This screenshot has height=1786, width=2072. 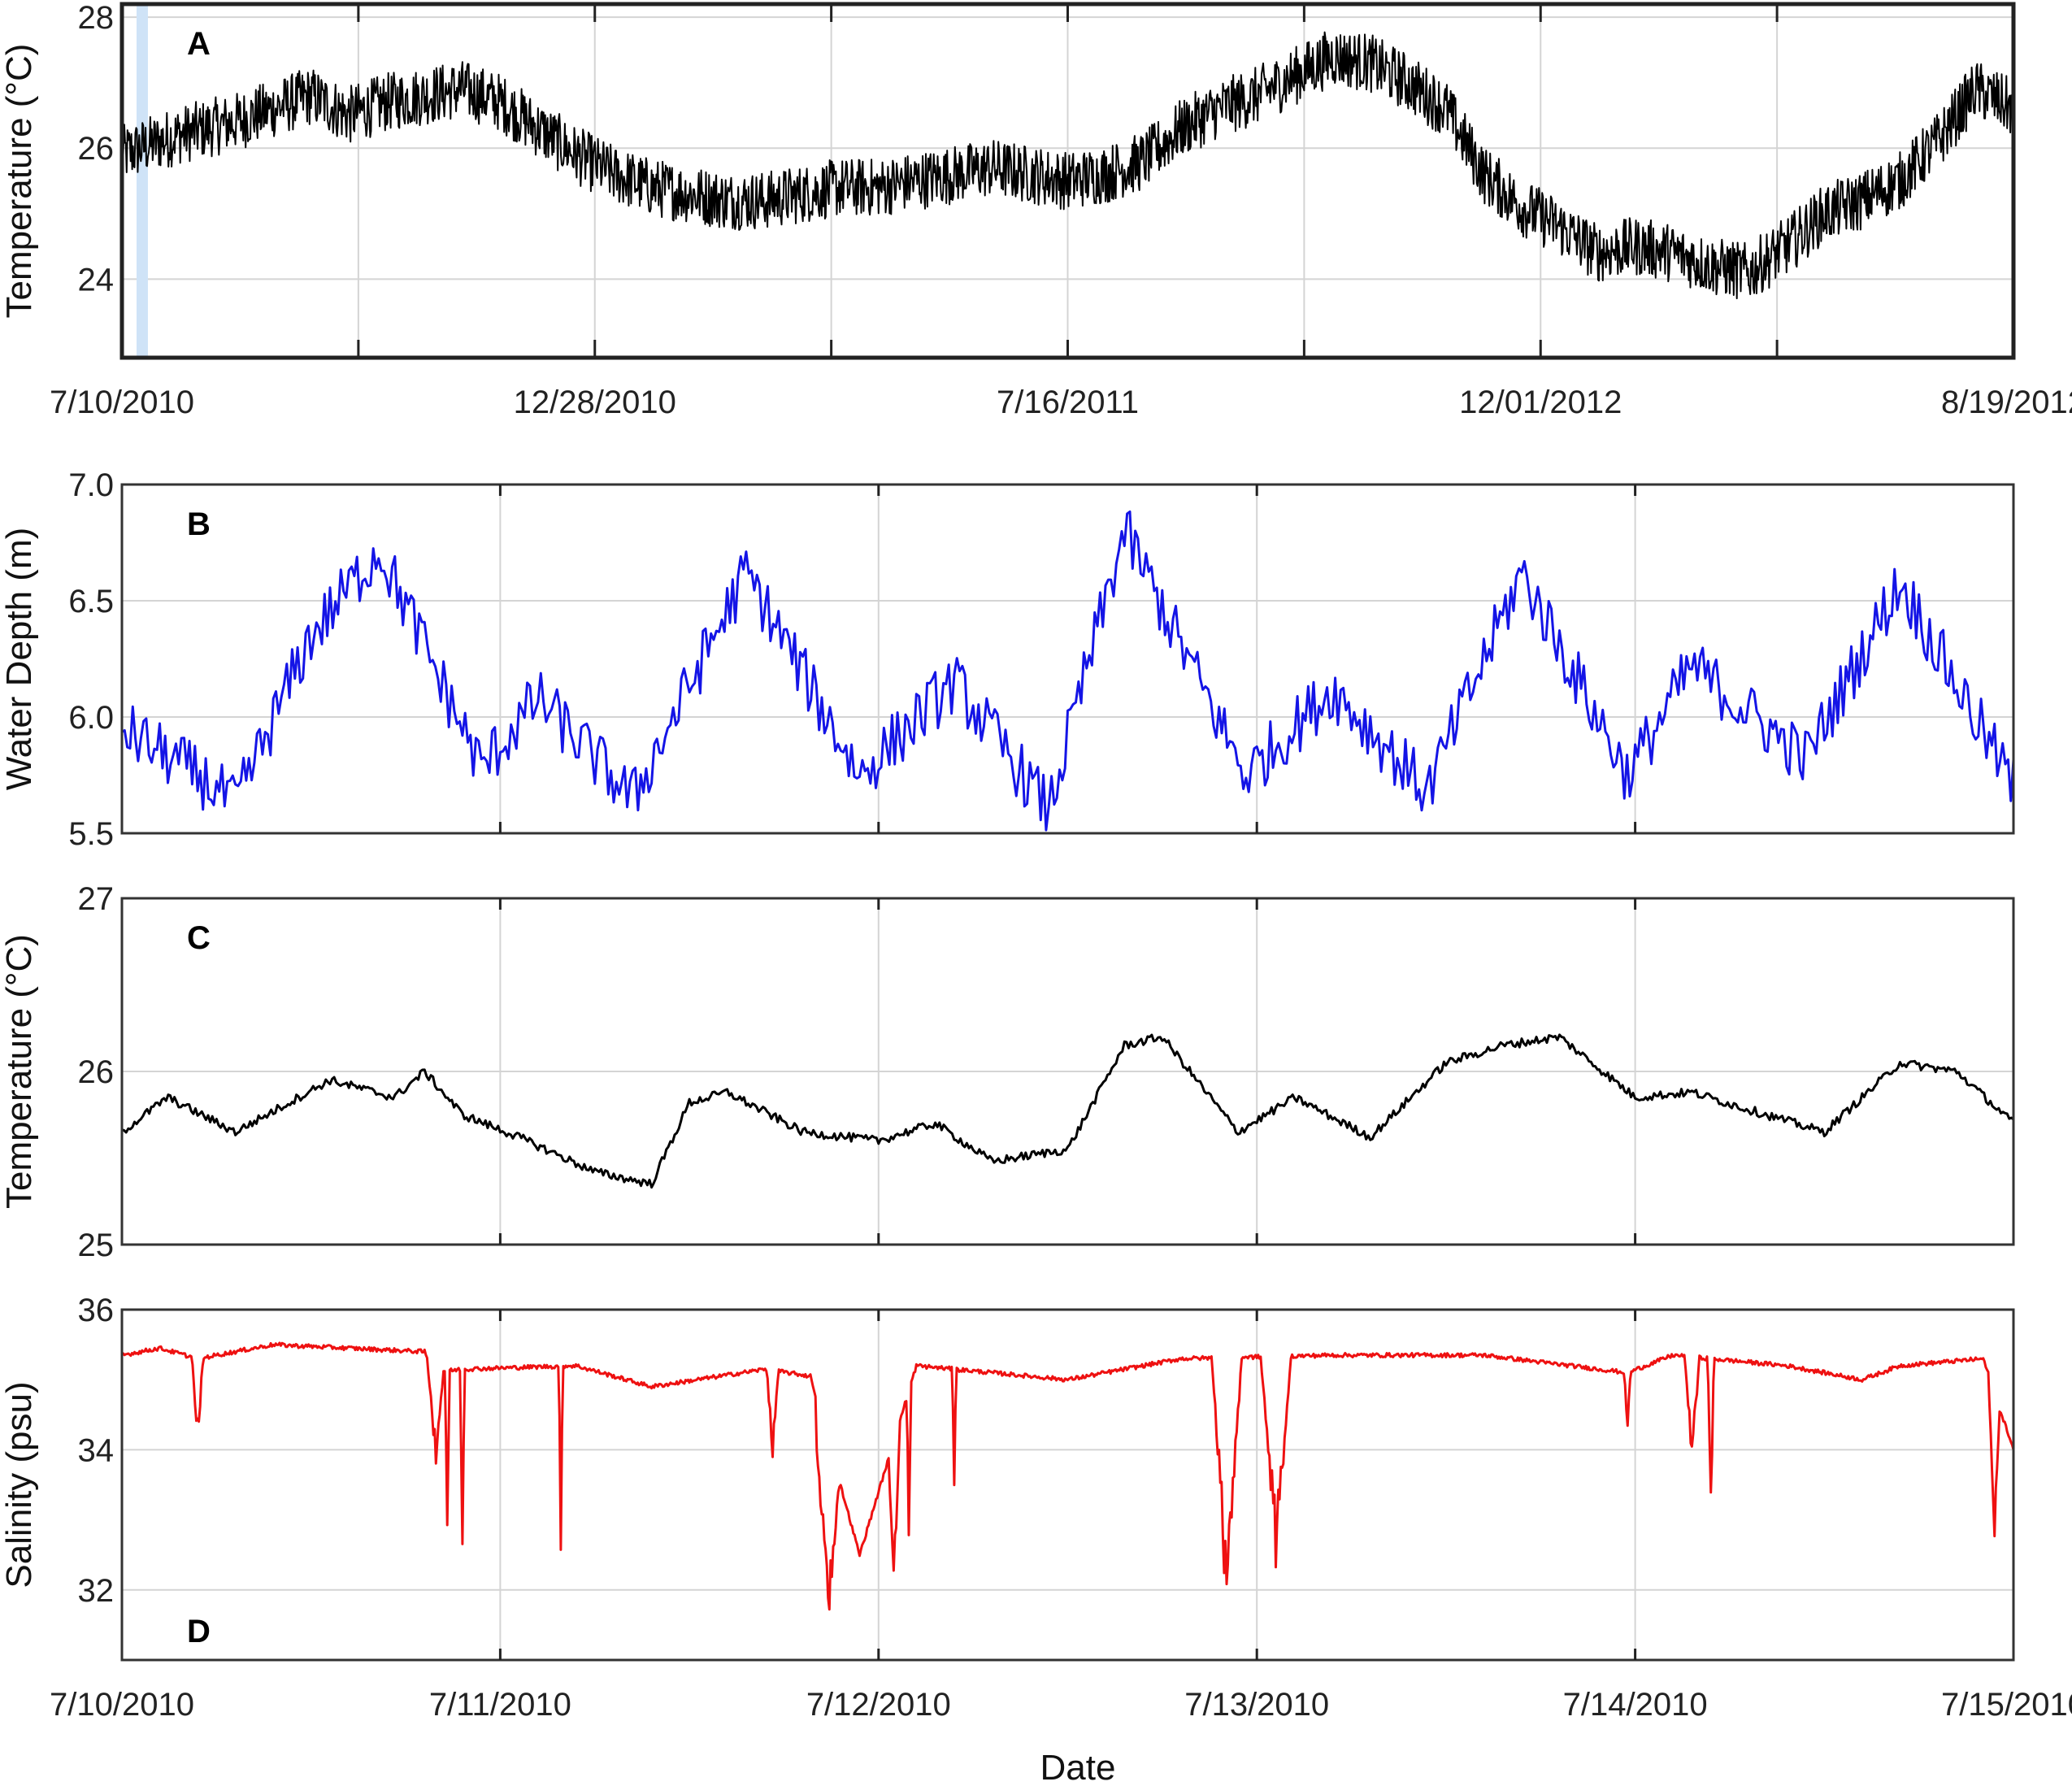 What do you see at coordinates (2006, 1705) in the screenshot?
I see `x-tick-label: 7/15/2010` at bounding box center [2006, 1705].